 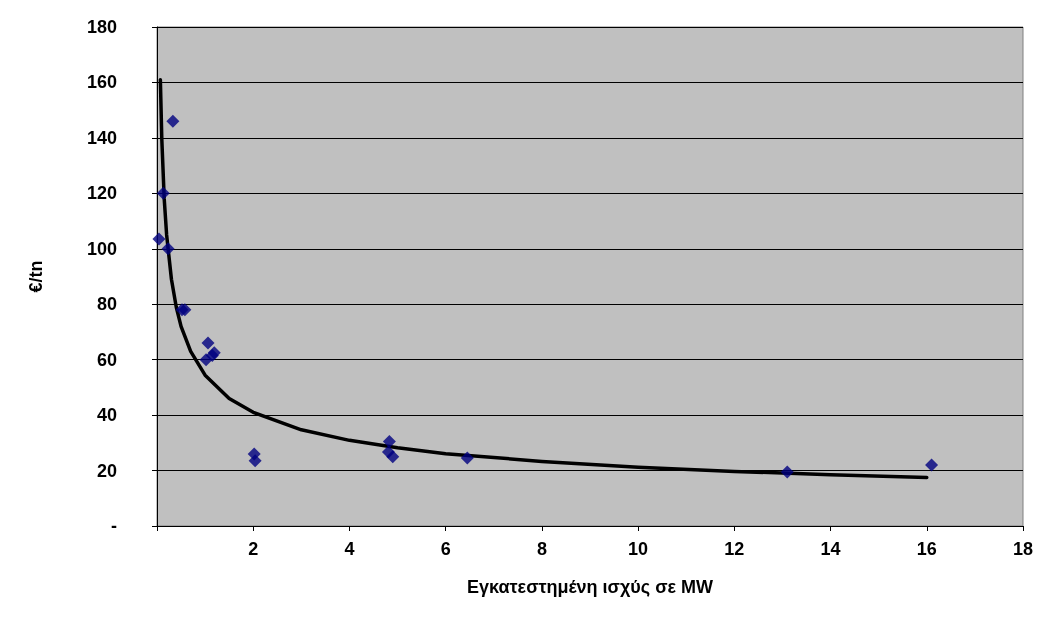 I want to click on x-tick-label: 4, so click(x=349, y=549).